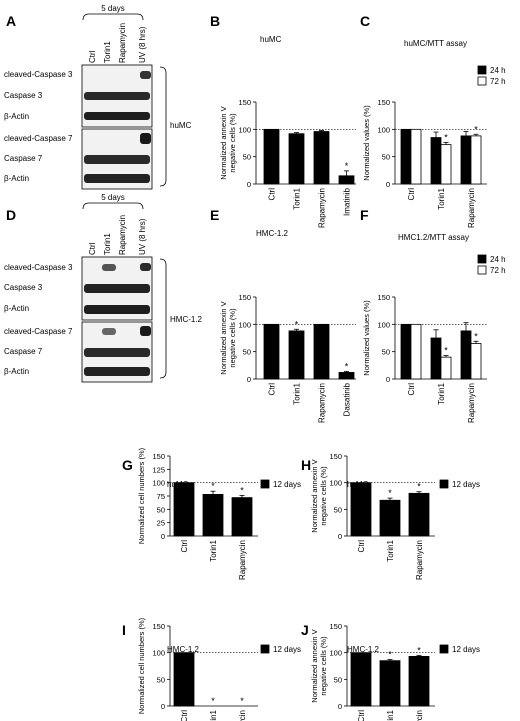 Image resolution: width=520 pixels, height=721 pixels. I want to click on row-label-caspase3: Caspase 3, so click(23, 95).